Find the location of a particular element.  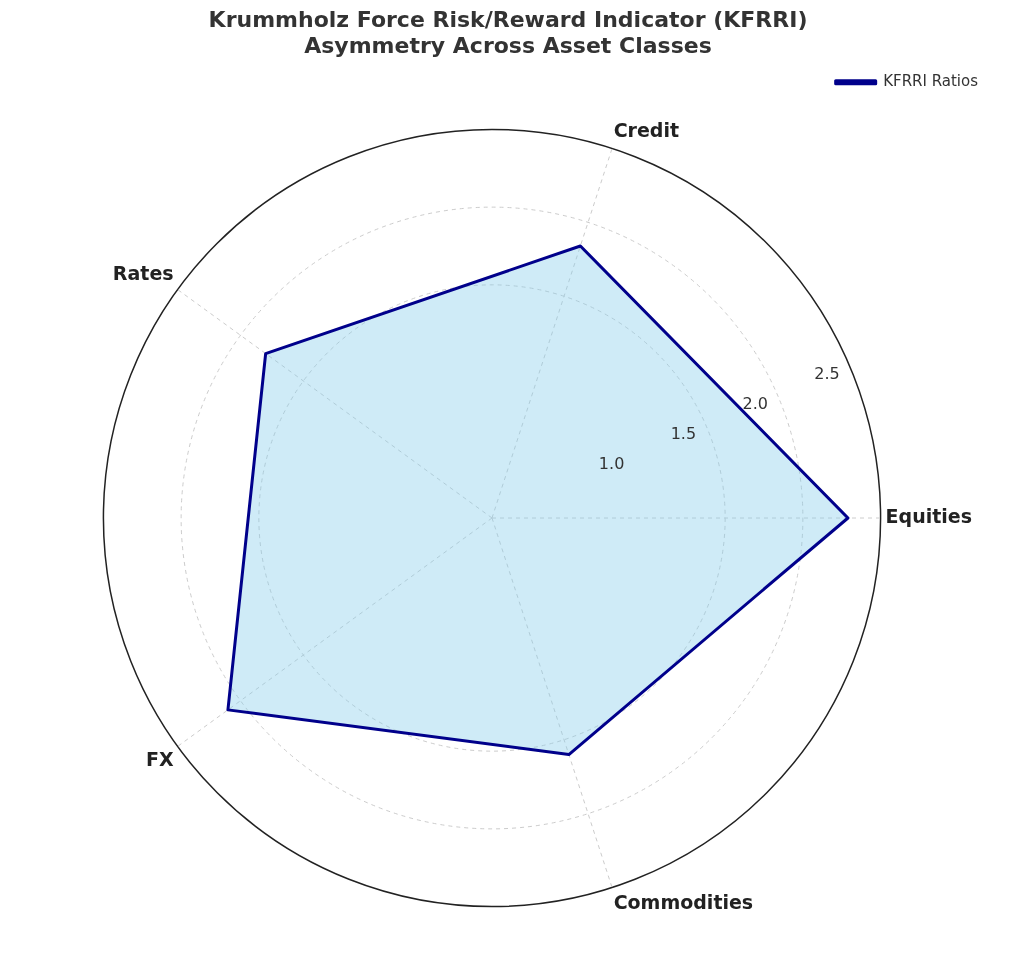

y-tick-label: 1.0 is located at coordinates (611, 463).